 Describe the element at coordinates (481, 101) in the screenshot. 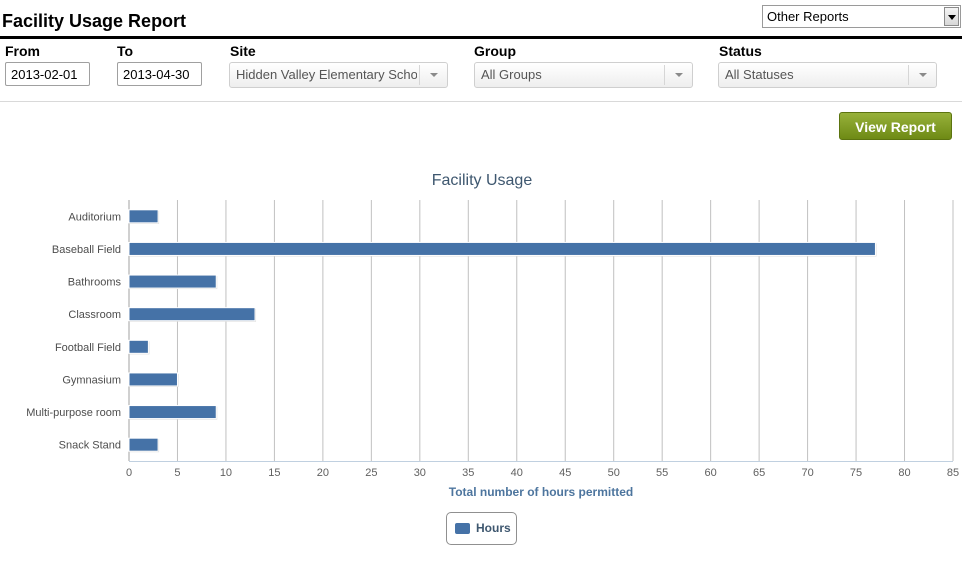

I see `filters-divider` at that location.